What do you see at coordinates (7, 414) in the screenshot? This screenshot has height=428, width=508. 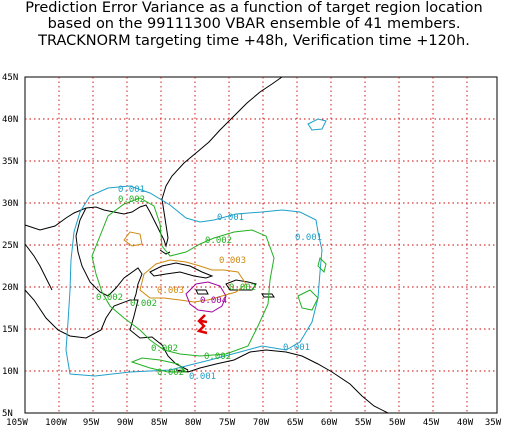 I see `y-tick-label: 5N` at bounding box center [7, 414].